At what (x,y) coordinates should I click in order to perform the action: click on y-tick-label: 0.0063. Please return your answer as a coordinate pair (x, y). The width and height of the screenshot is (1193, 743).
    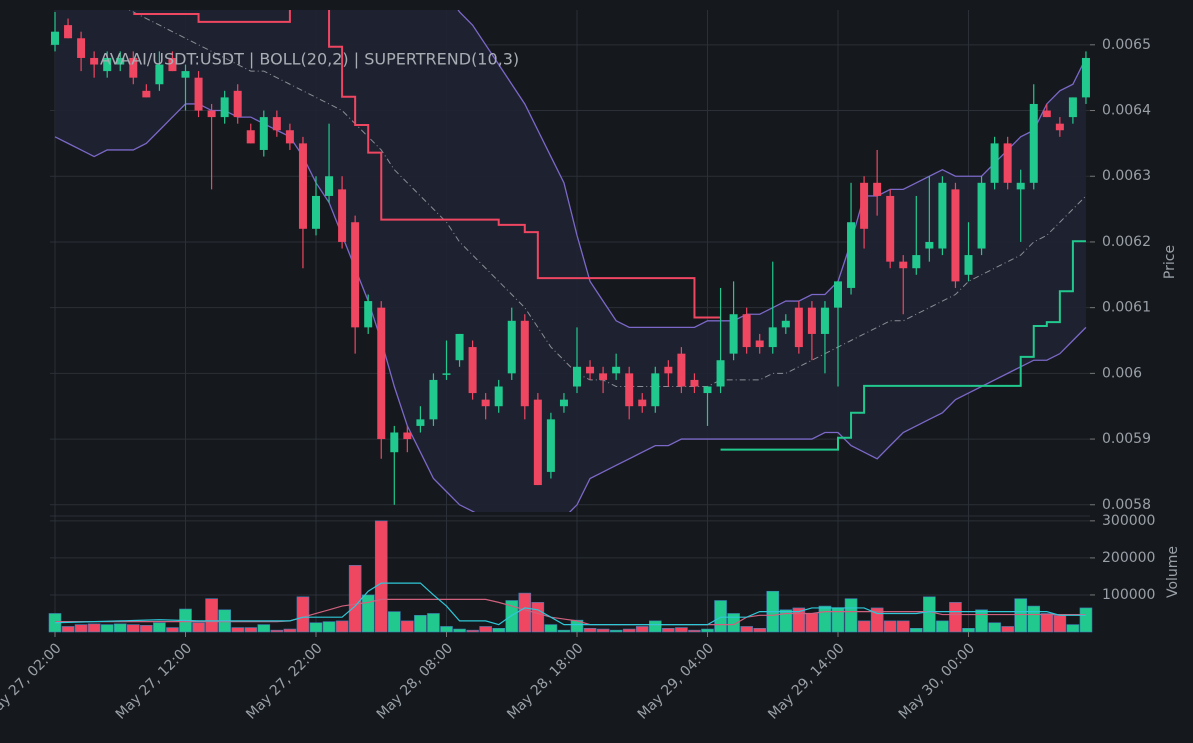
    Looking at the image, I should click on (1126, 176).